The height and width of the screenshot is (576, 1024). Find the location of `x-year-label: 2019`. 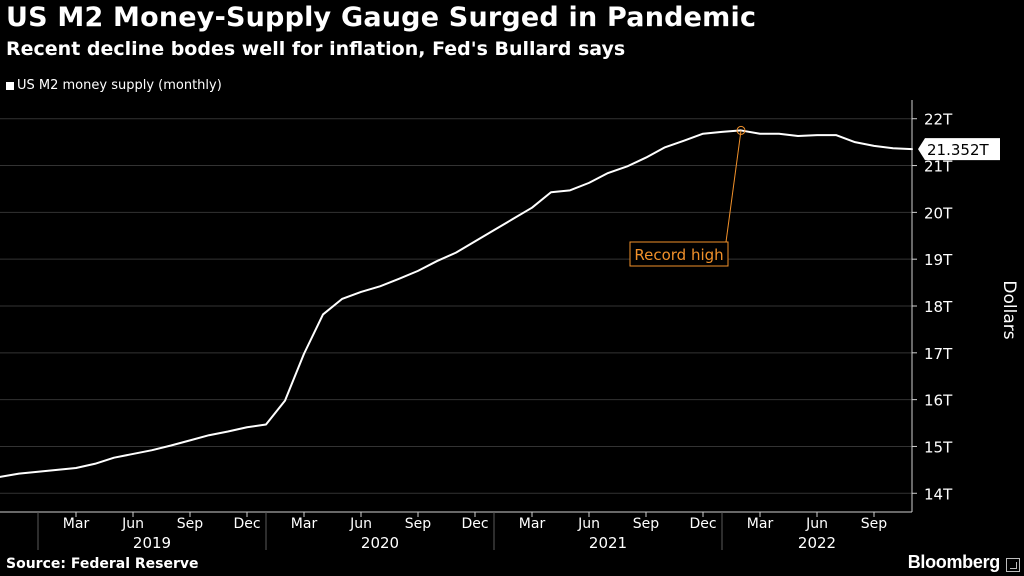

x-year-label: 2019 is located at coordinates (152, 543).